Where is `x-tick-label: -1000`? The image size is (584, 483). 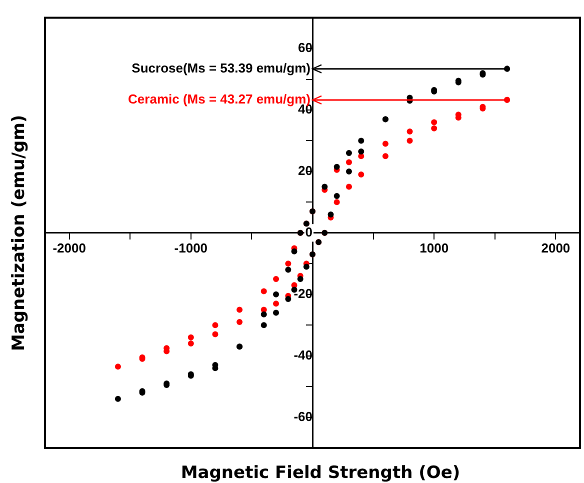 x-tick-label: -1000 is located at coordinates (191, 248).